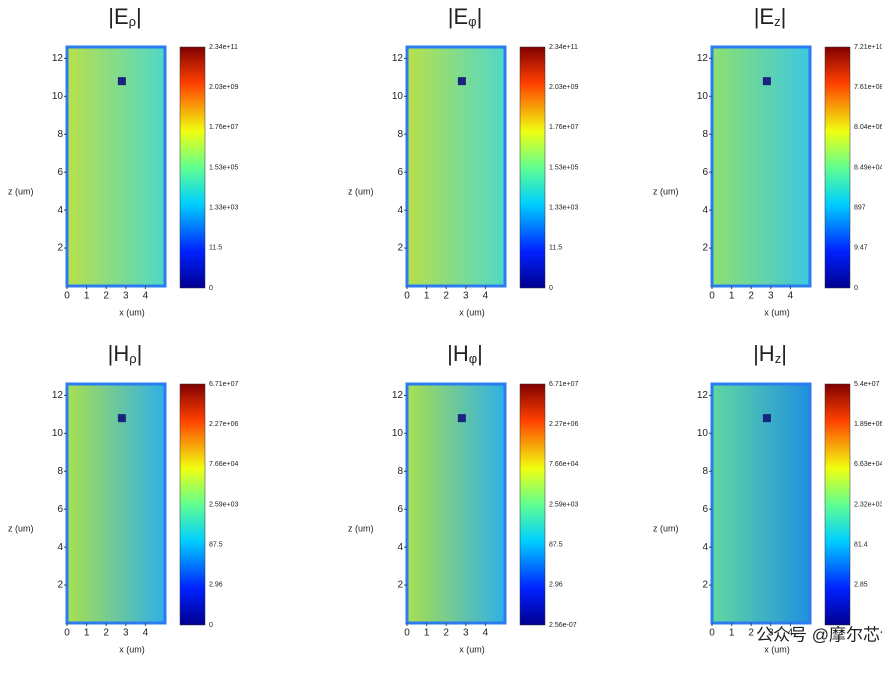 This screenshot has width=882, height=674. Describe the element at coordinates (819, 634) in the screenshot. I see `watermark: 公众号 @摩尔芯创` at that location.